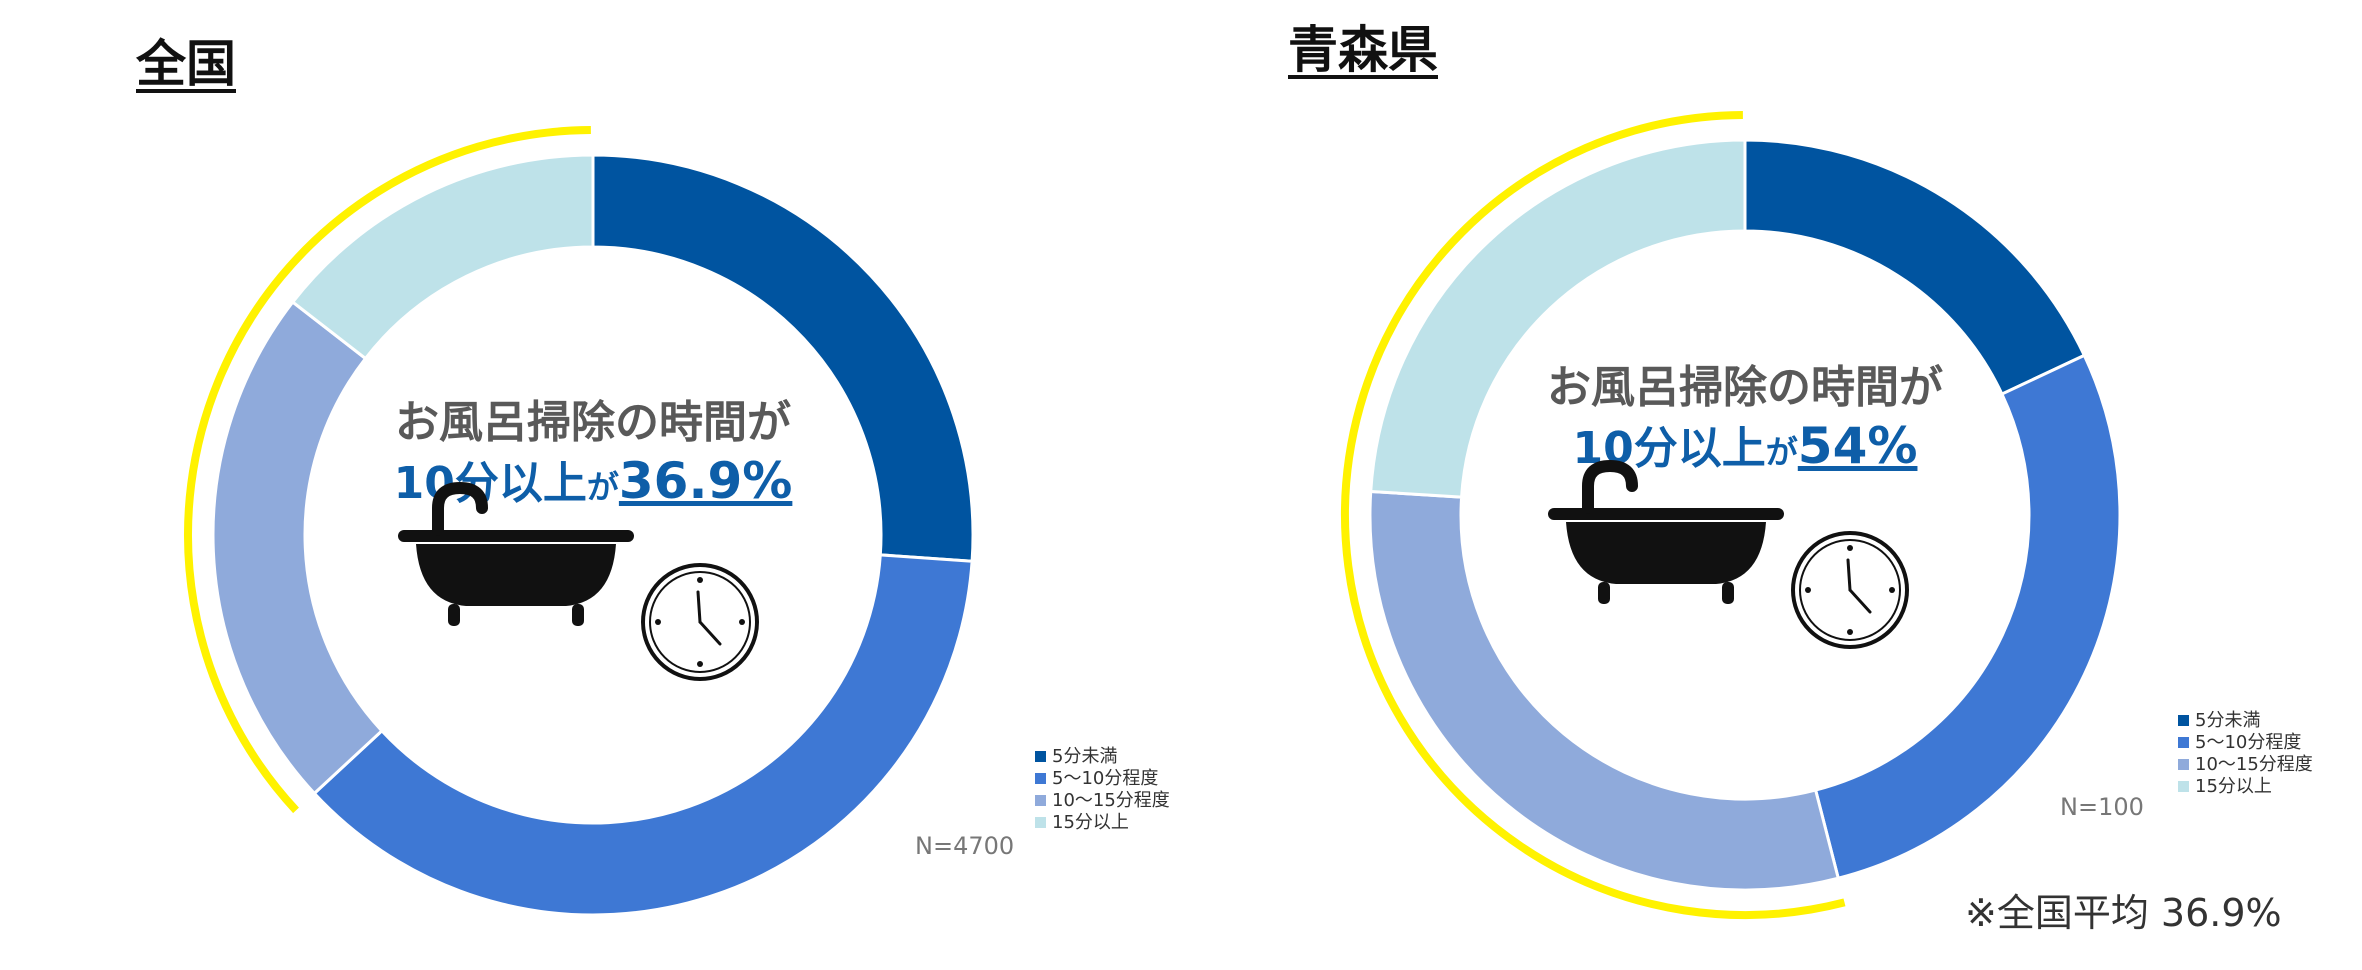 The height and width of the screenshot is (970, 2362). I want to click on footnote-national-average: ※全国平均 36.9%, so click(2123, 913).